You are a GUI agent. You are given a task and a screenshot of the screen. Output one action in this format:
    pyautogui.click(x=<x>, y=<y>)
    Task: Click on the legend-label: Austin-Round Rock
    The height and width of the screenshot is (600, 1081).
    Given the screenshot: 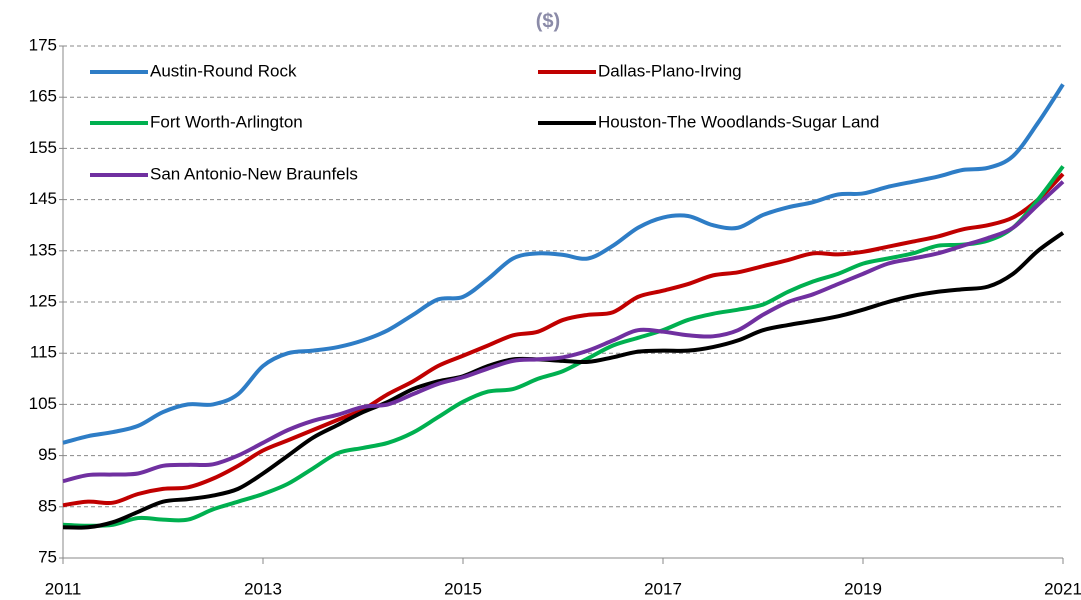 What is the action you would take?
    pyautogui.click(x=223, y=70)
    